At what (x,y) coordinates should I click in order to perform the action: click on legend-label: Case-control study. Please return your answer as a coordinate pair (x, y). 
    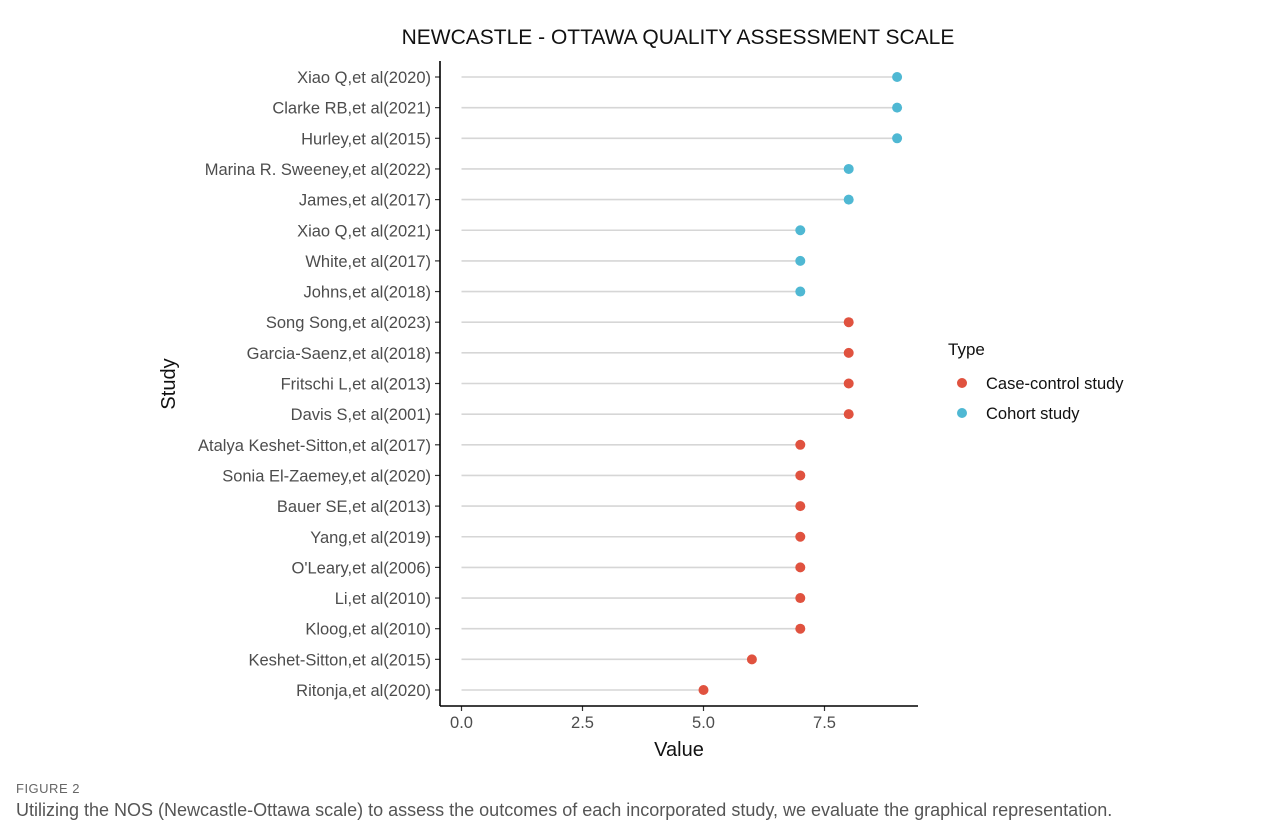
    Looking at the image, I should click on (1055, 384).